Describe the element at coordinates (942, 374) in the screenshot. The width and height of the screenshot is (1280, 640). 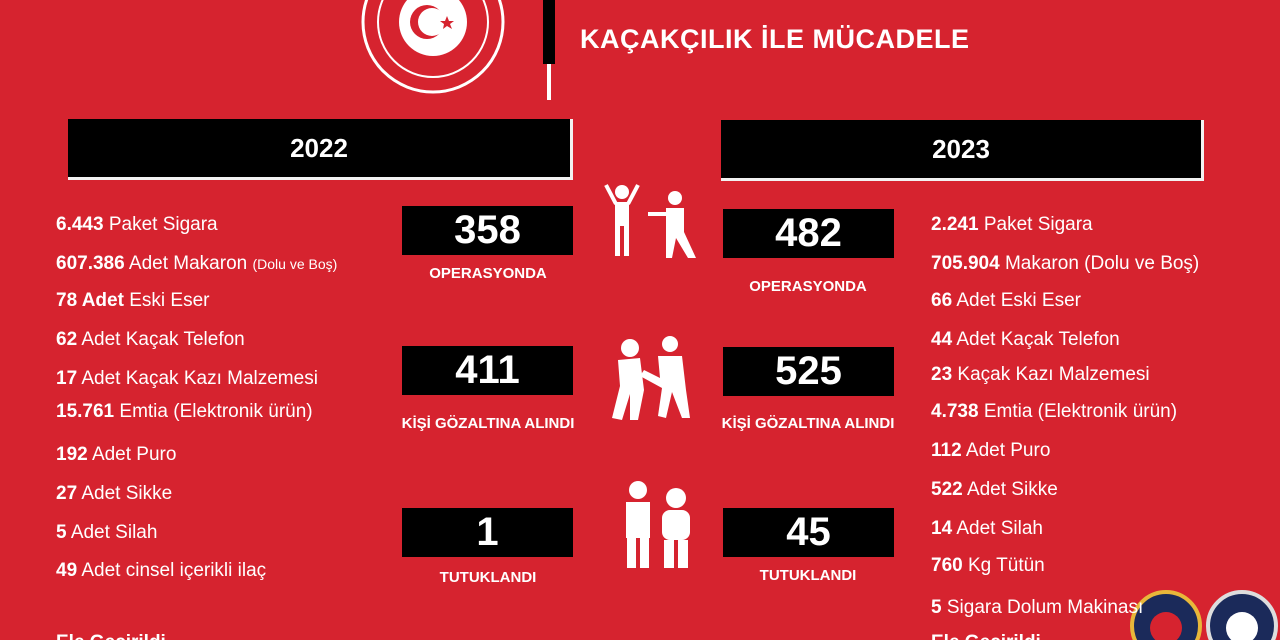
I see `item-number: 23` at that location.